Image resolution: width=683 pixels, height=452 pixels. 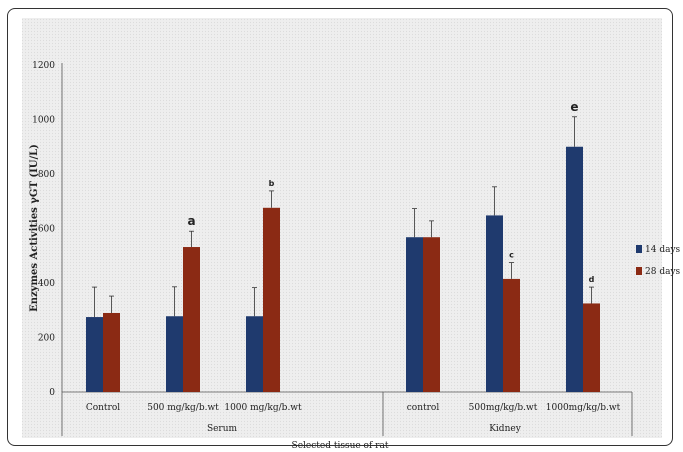 I want to click on legend-label: 14 days, so click(x=663, y=250).